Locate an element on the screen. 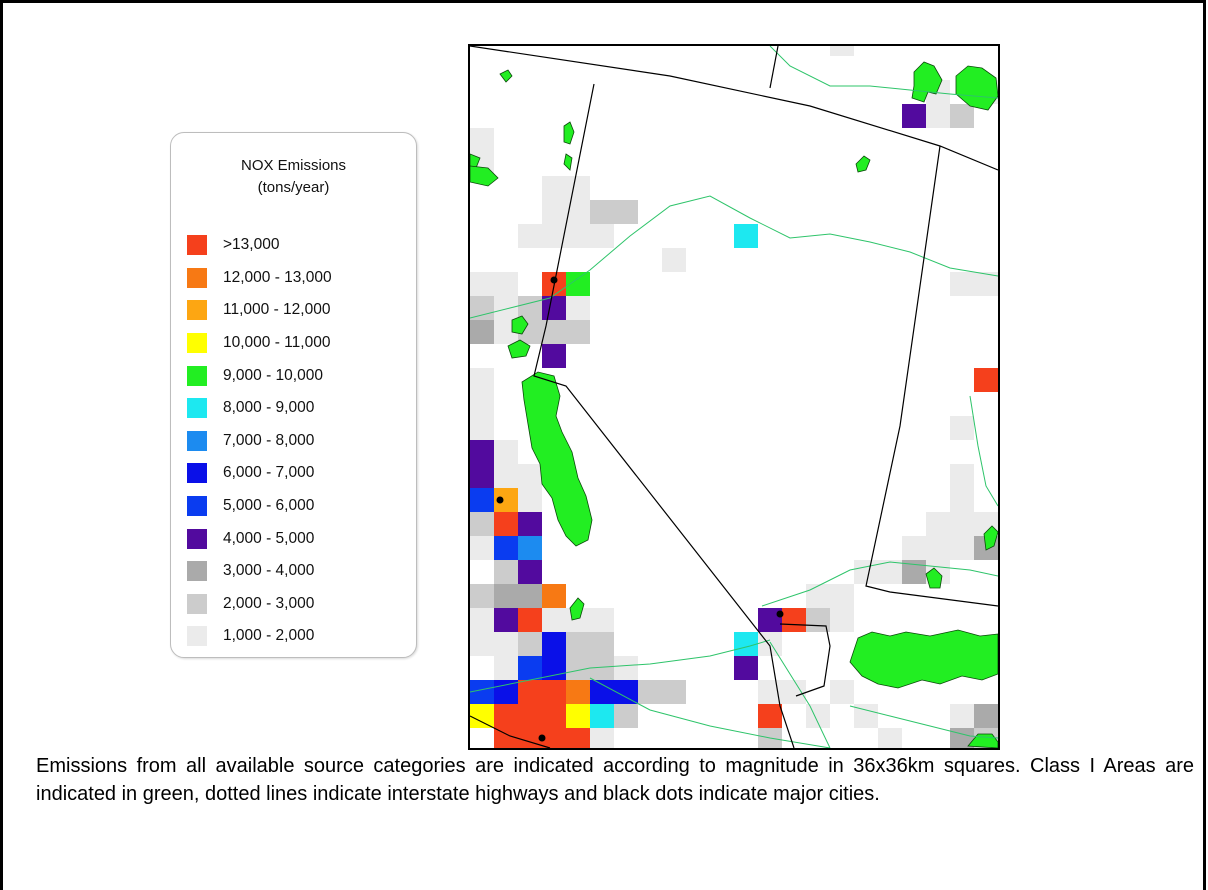 The image size is (1208, 890). legend-item: 1,000 - 2,000 is located at coordinates (259, 636).